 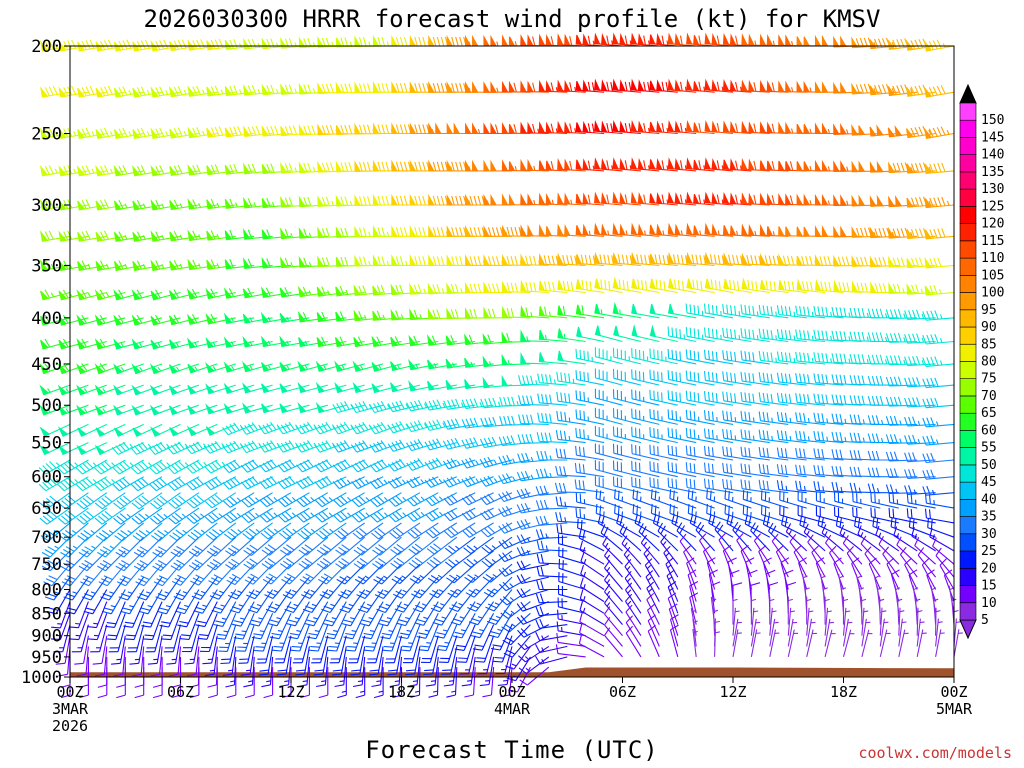 I want to click on colorbar-tick-label: 75, so click(x=989, y=379).